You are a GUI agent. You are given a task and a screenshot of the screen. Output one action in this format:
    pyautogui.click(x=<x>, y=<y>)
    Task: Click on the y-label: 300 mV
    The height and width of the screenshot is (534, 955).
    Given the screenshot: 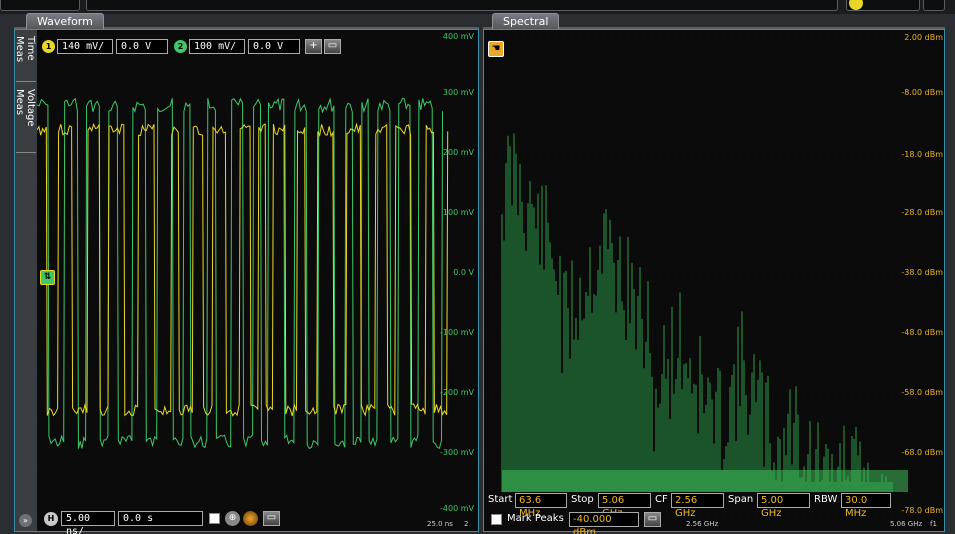 What is the action you would take?
    pyautogui.click(x=458, y=92)
    